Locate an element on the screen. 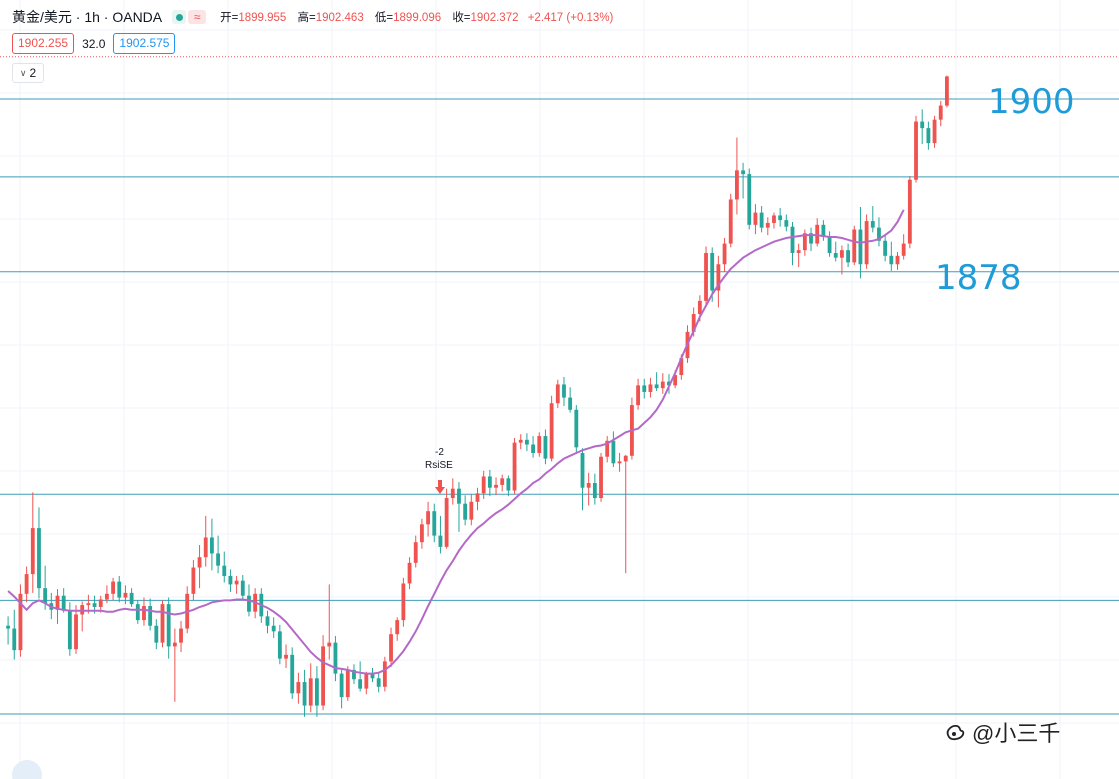  watermark: @小三千 is located at coordinates (1002, 732).